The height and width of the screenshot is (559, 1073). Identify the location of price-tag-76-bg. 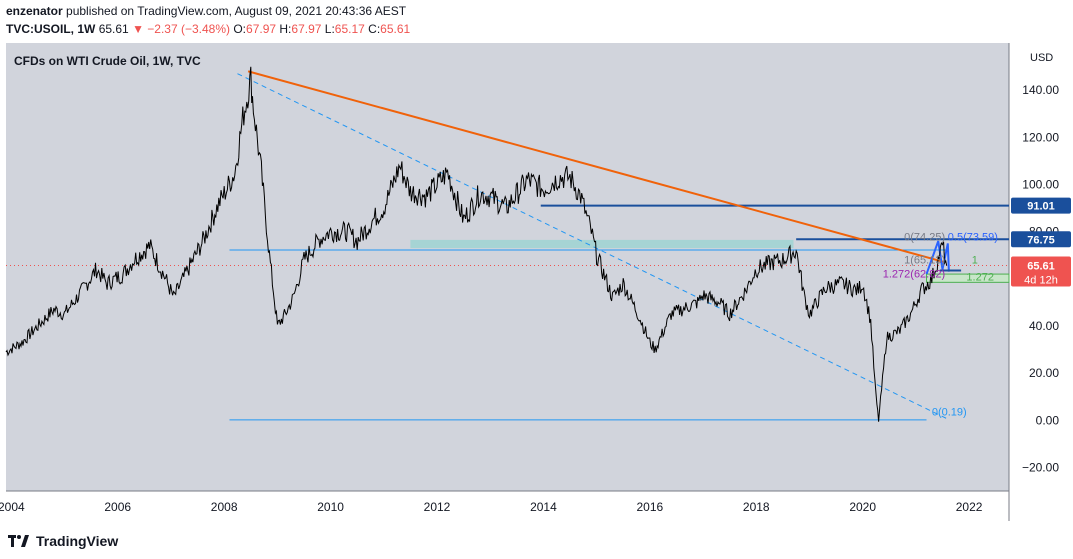
(1041, 239).